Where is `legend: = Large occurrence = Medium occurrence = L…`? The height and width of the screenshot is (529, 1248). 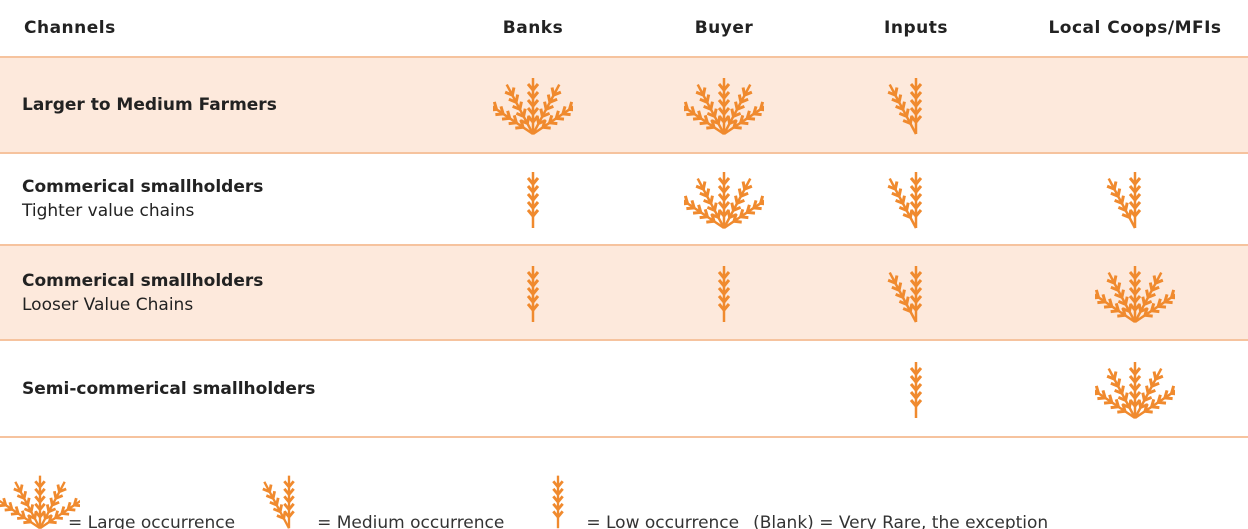 legend: = Large occurrence = Medium occurrence = L… is located at coordinates (531, 499).